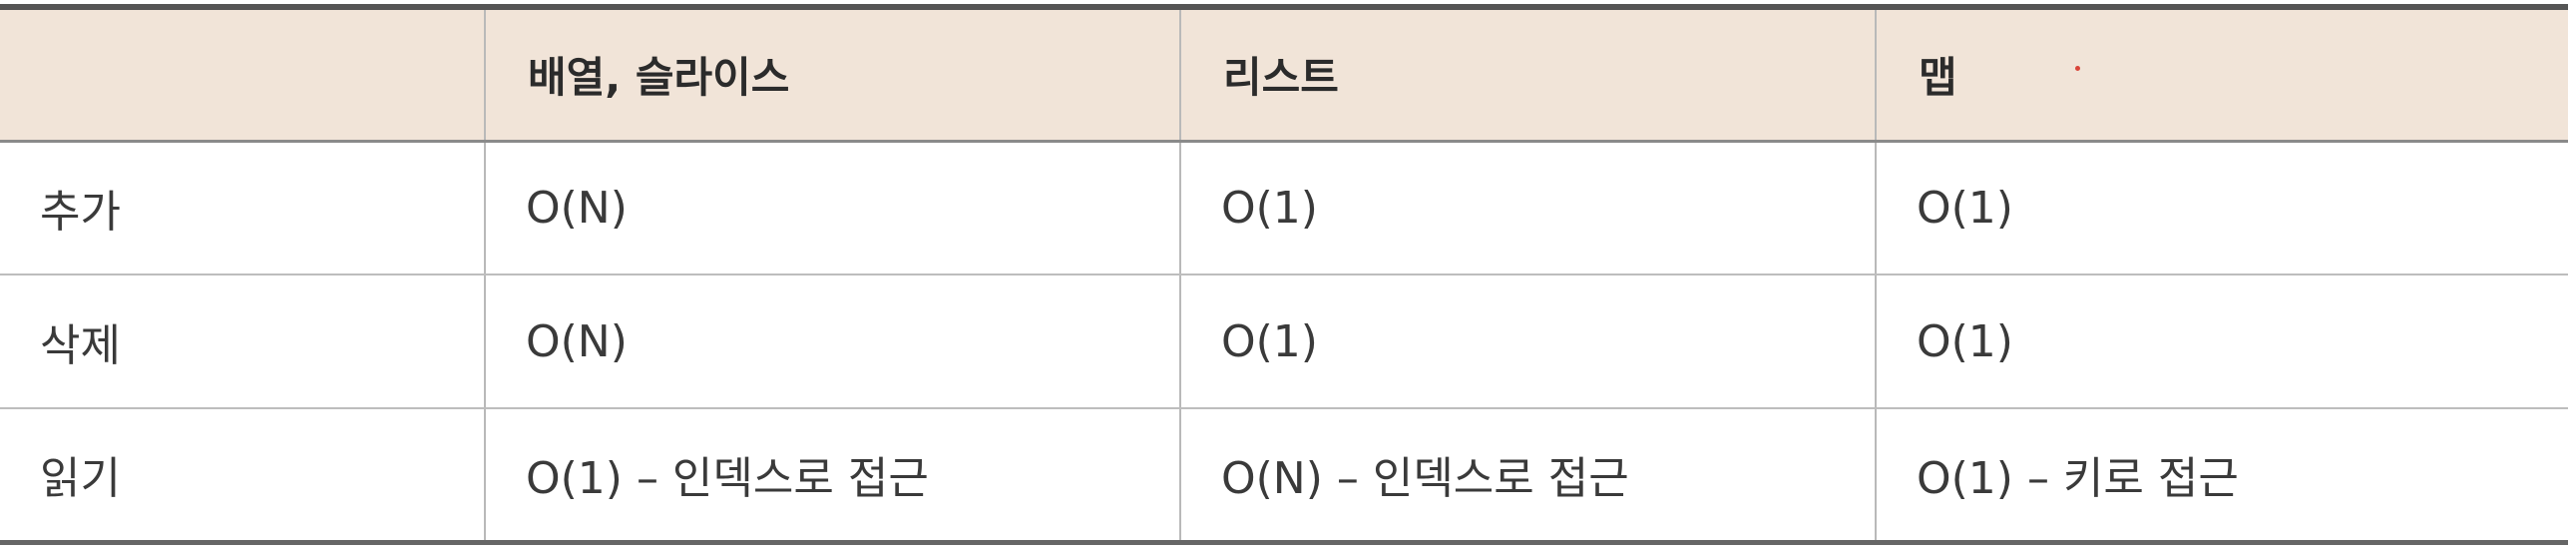  What do you see at coordinates (1527, 476) in the screenshot?
I see `cell-read-list: O(N) – 인덱스로 접근` at bounding box center [1527, 476].